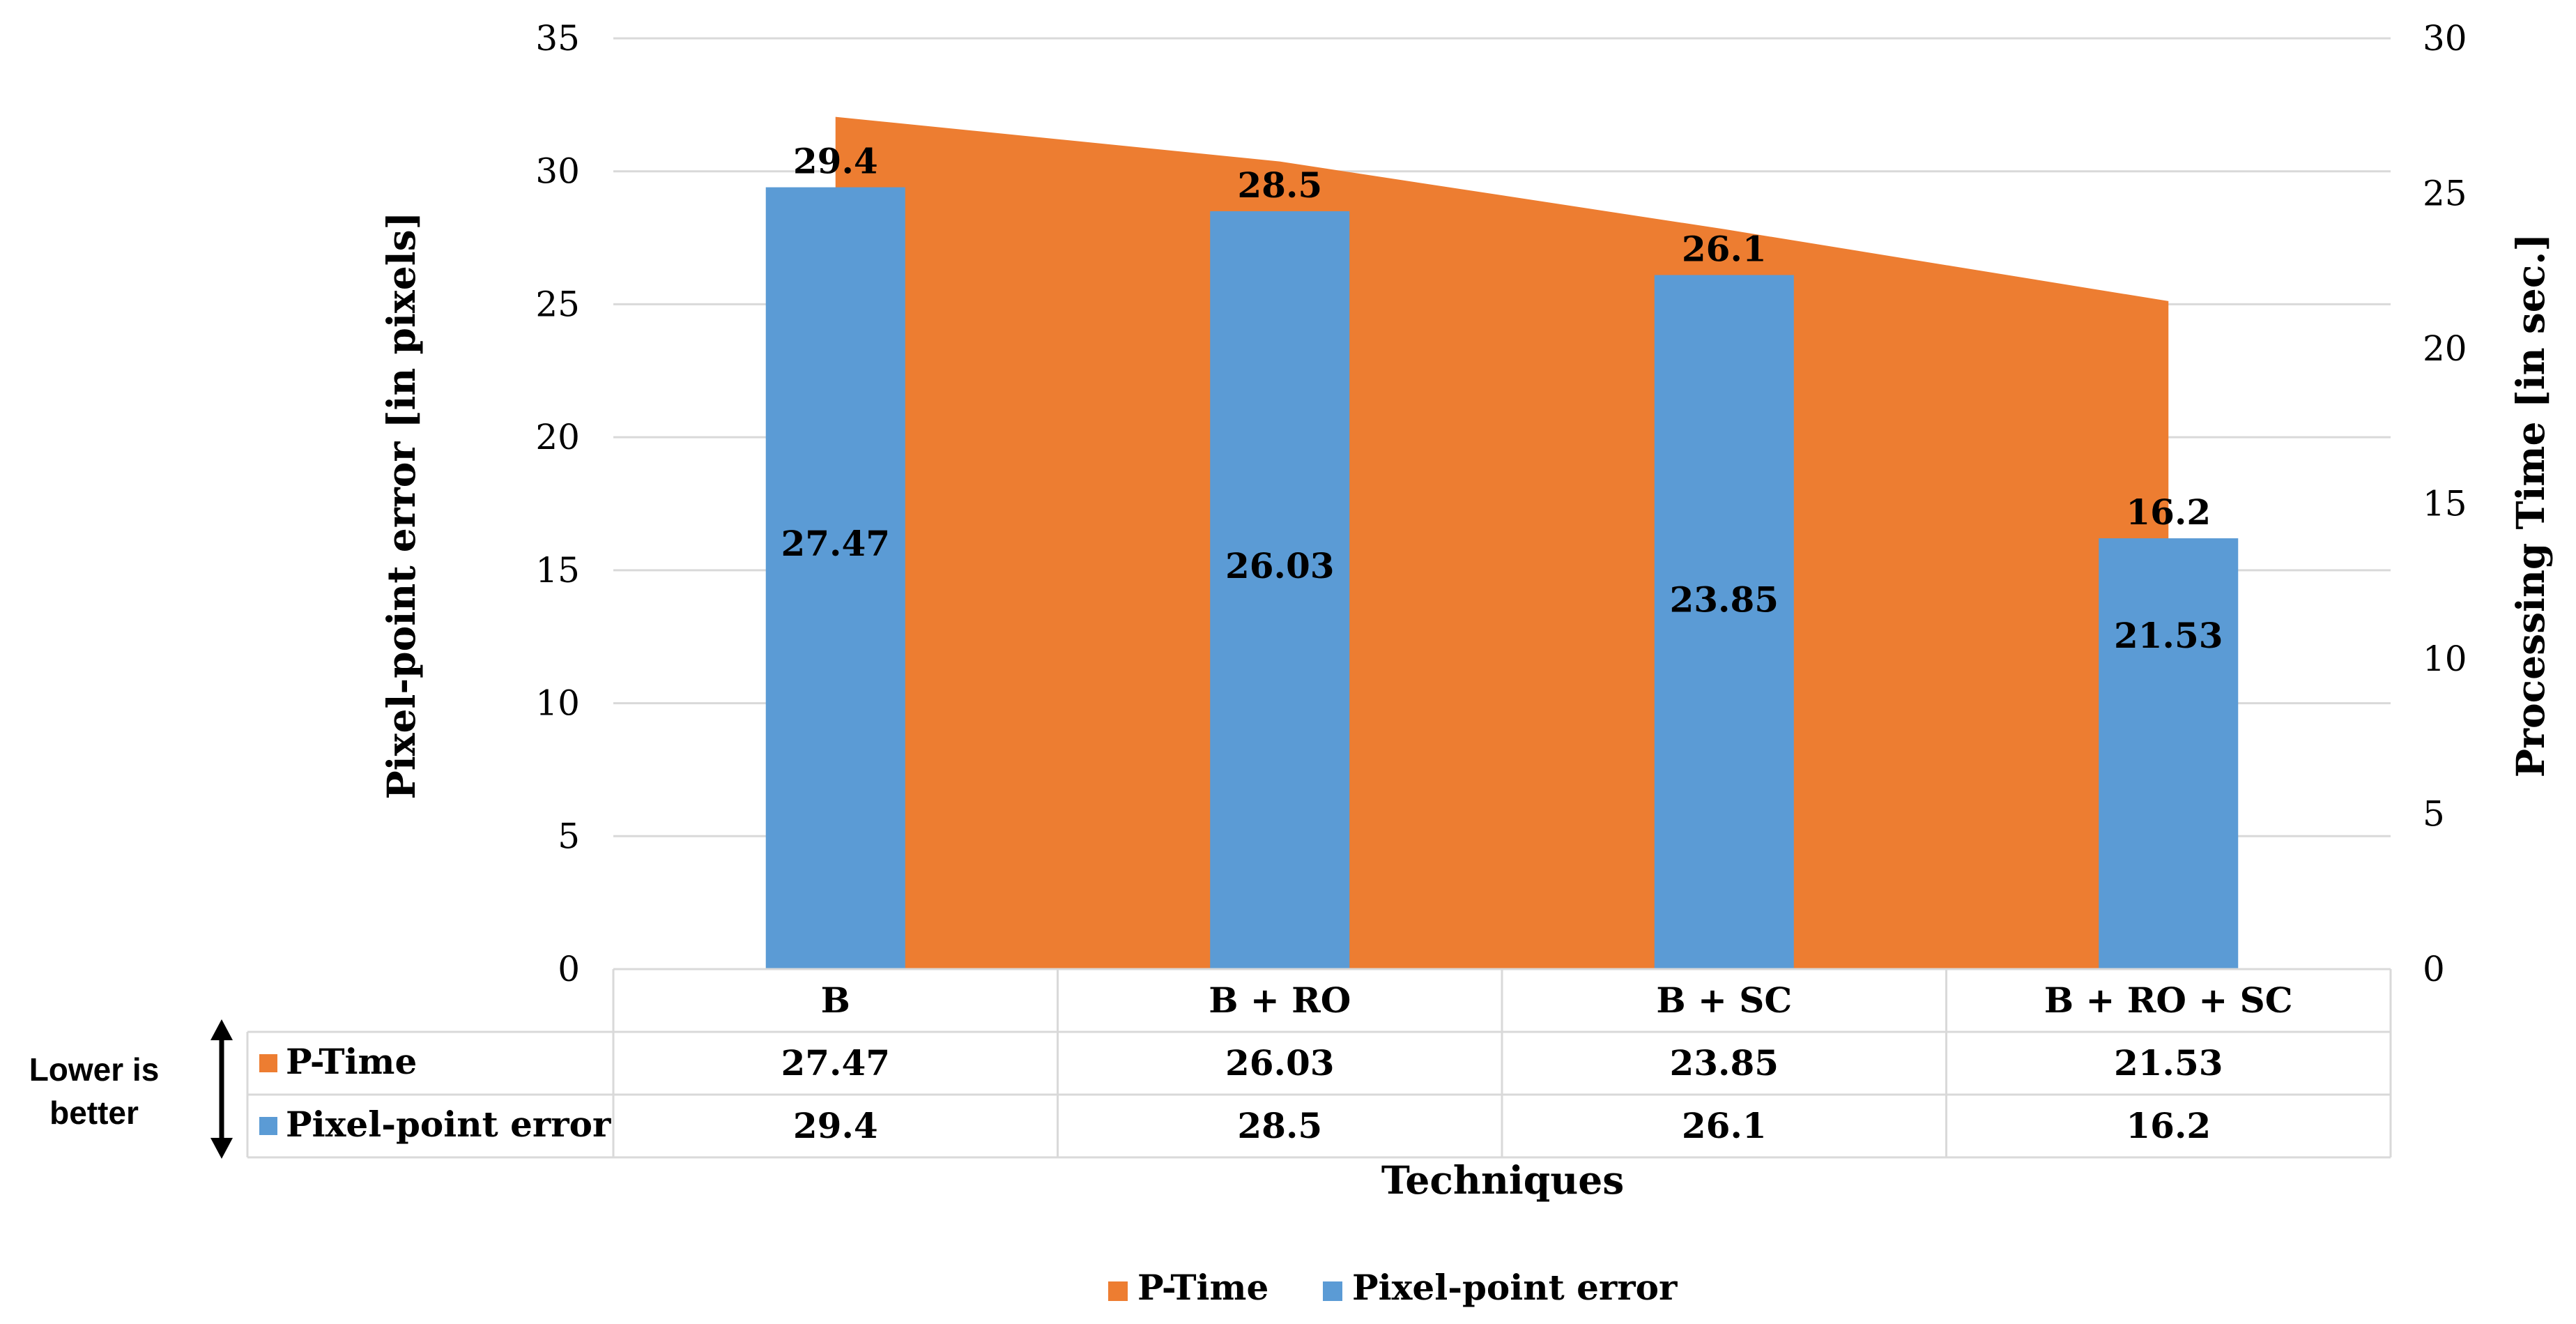 The width and height of the screenshot is (2576, 1324). Describe the element at coordinates (1118, 1291) in the screenshot. I see `legend-swatch-p-time` at that location.